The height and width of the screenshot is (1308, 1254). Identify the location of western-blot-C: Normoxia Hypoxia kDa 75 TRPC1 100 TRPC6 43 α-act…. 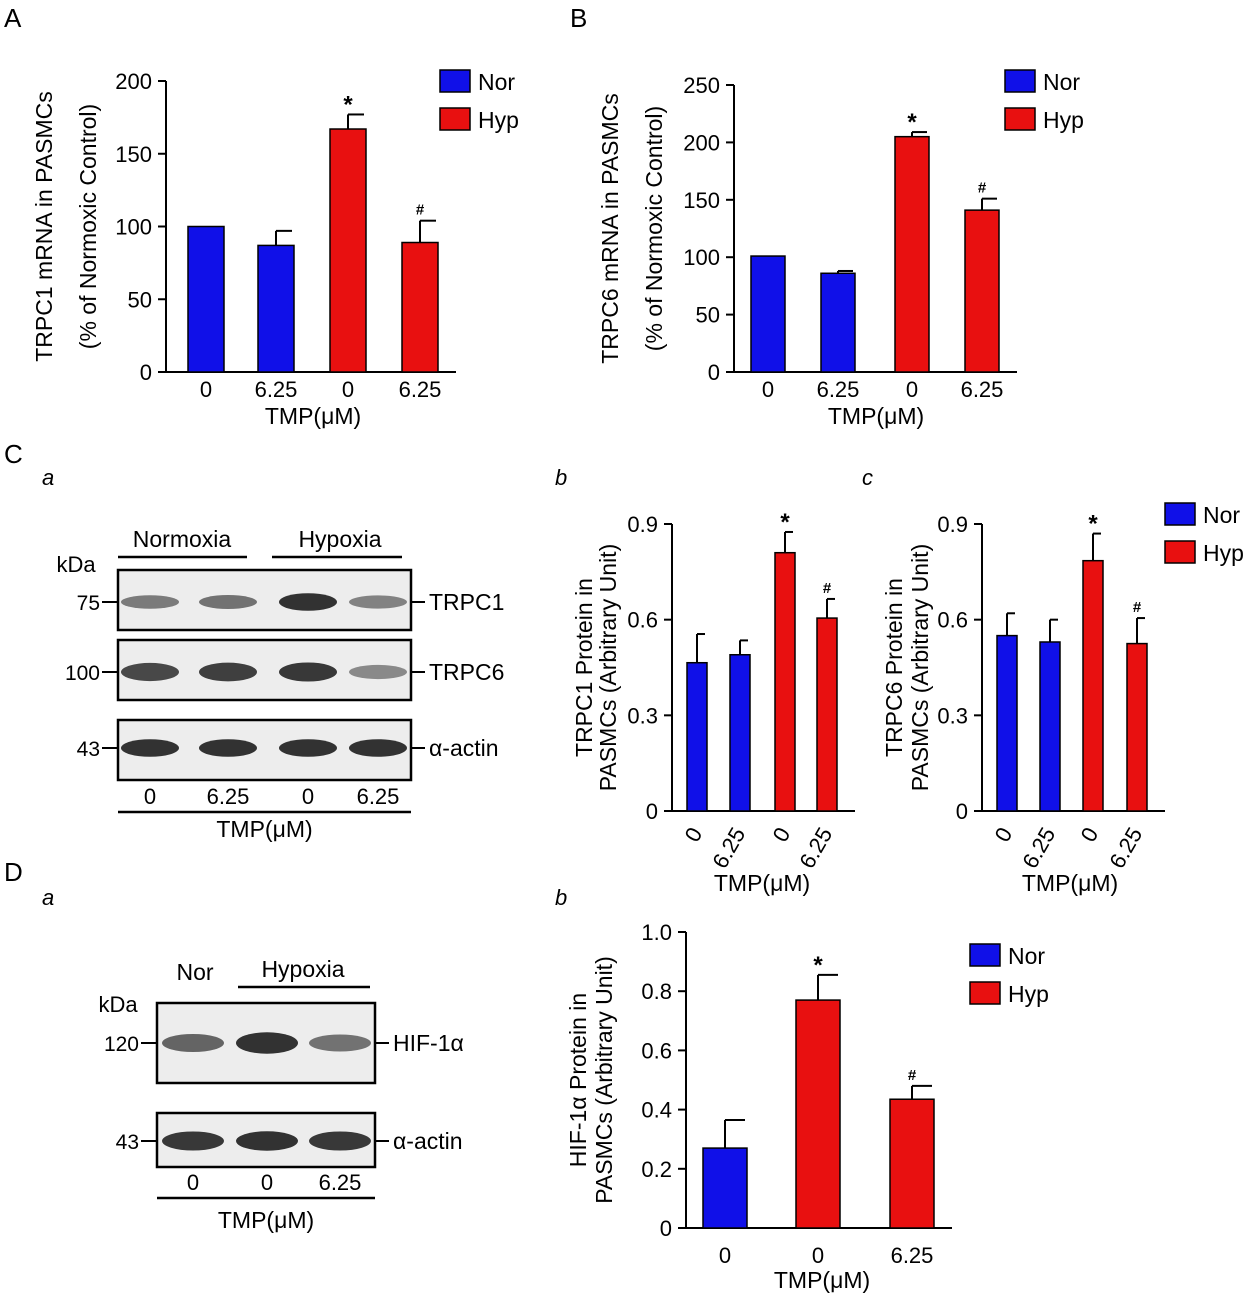
(280, 684).